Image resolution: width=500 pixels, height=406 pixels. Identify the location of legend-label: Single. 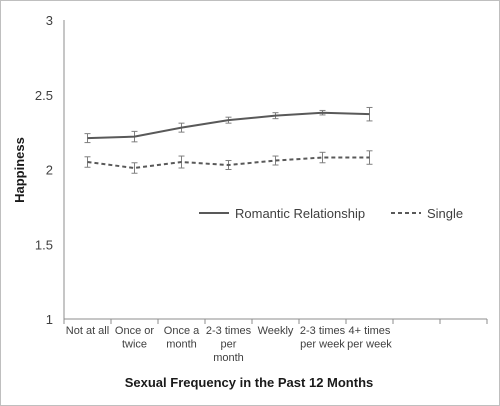
(445, 213).